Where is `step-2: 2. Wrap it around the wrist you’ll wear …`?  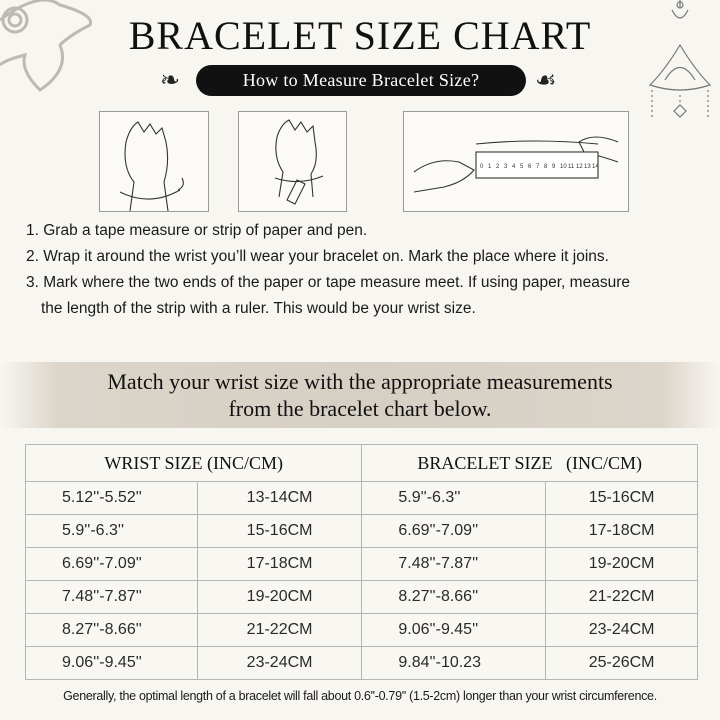
step-2: 2. Wrap it around the wrist you’ll wear … is located at coordinates (317, 256).